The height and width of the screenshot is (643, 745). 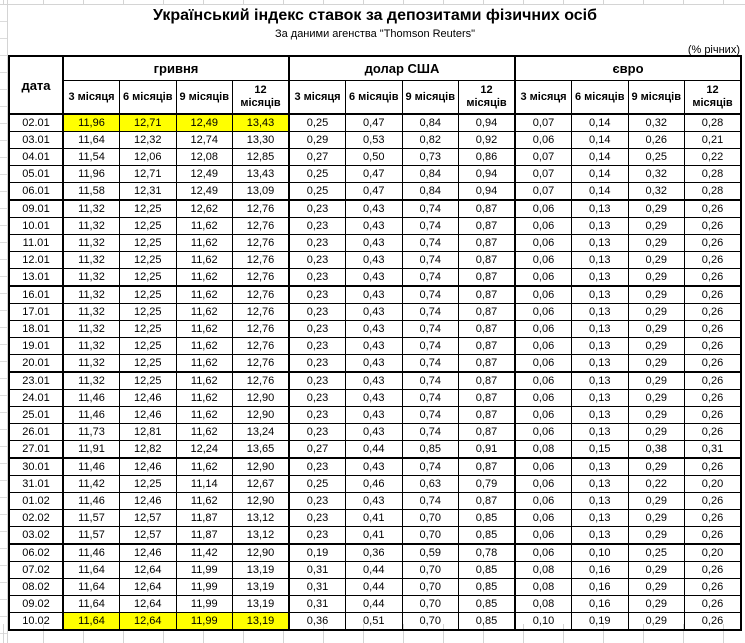 What do you see at coordinates (317, 346) in the screenshot?
I see `rate-cell-usd-19.01-m1: 0,23` at bounding box center [317, 346].